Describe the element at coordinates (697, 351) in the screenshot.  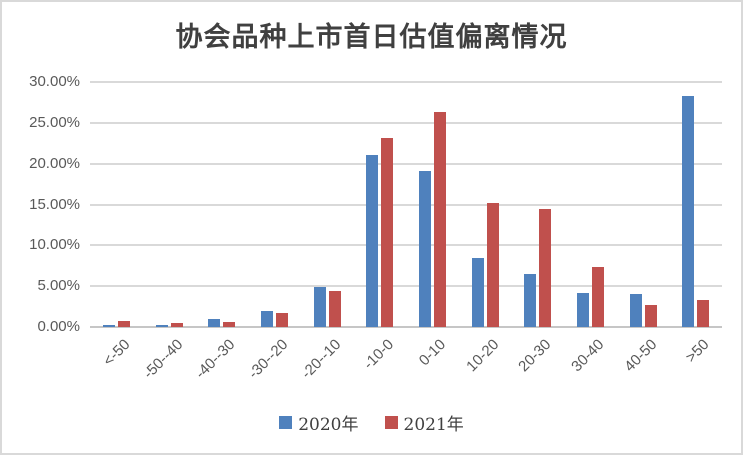
I see `x-tick-label: >50` at that location.